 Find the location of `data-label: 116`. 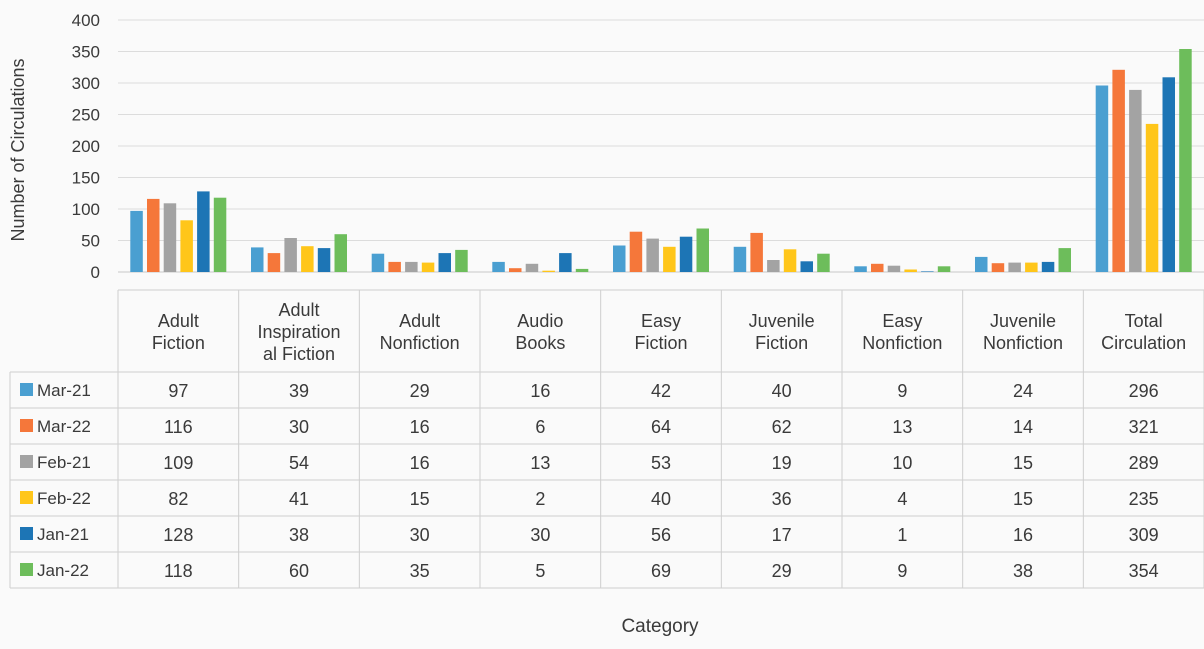

data-label: 116 is located at coordinates (178, 427).